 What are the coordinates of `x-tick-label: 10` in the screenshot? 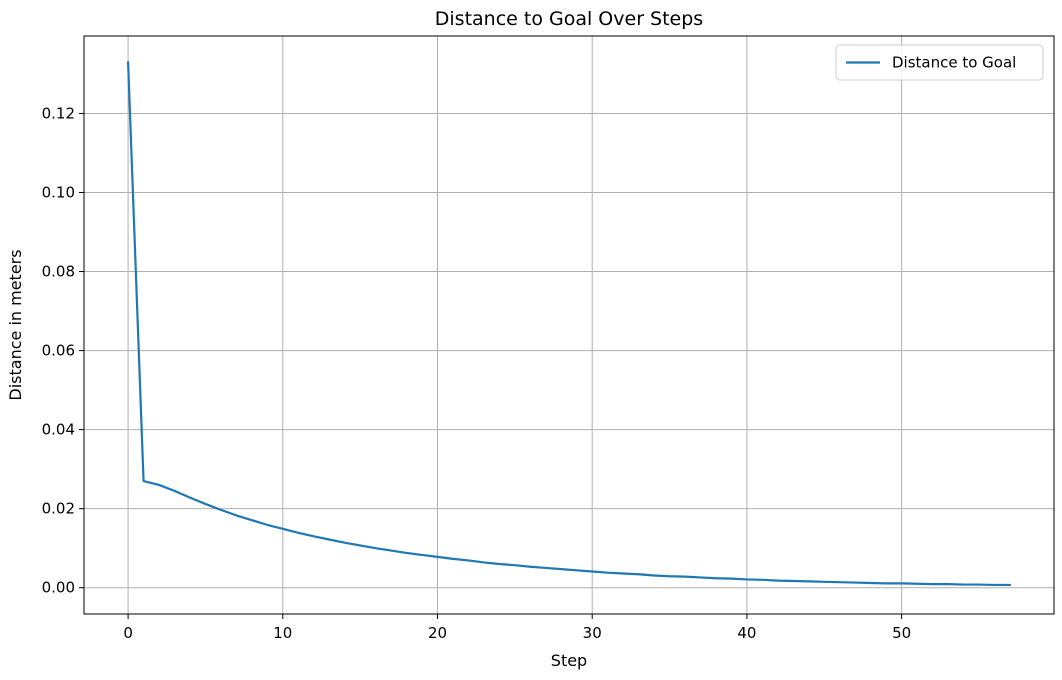 It's located at (282, 633).